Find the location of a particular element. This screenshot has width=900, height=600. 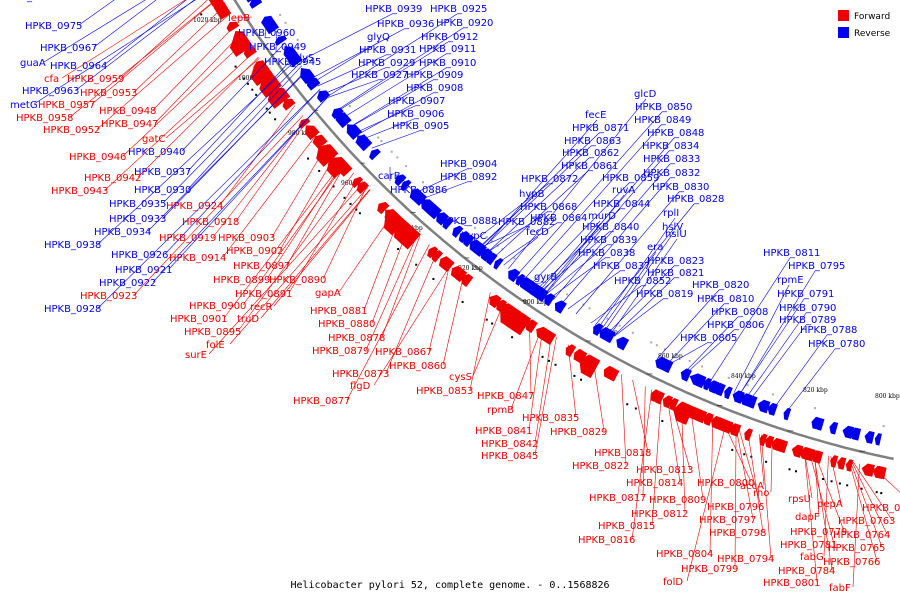

gene-label: HPKB_0881 is located at coordinates (338, 311).